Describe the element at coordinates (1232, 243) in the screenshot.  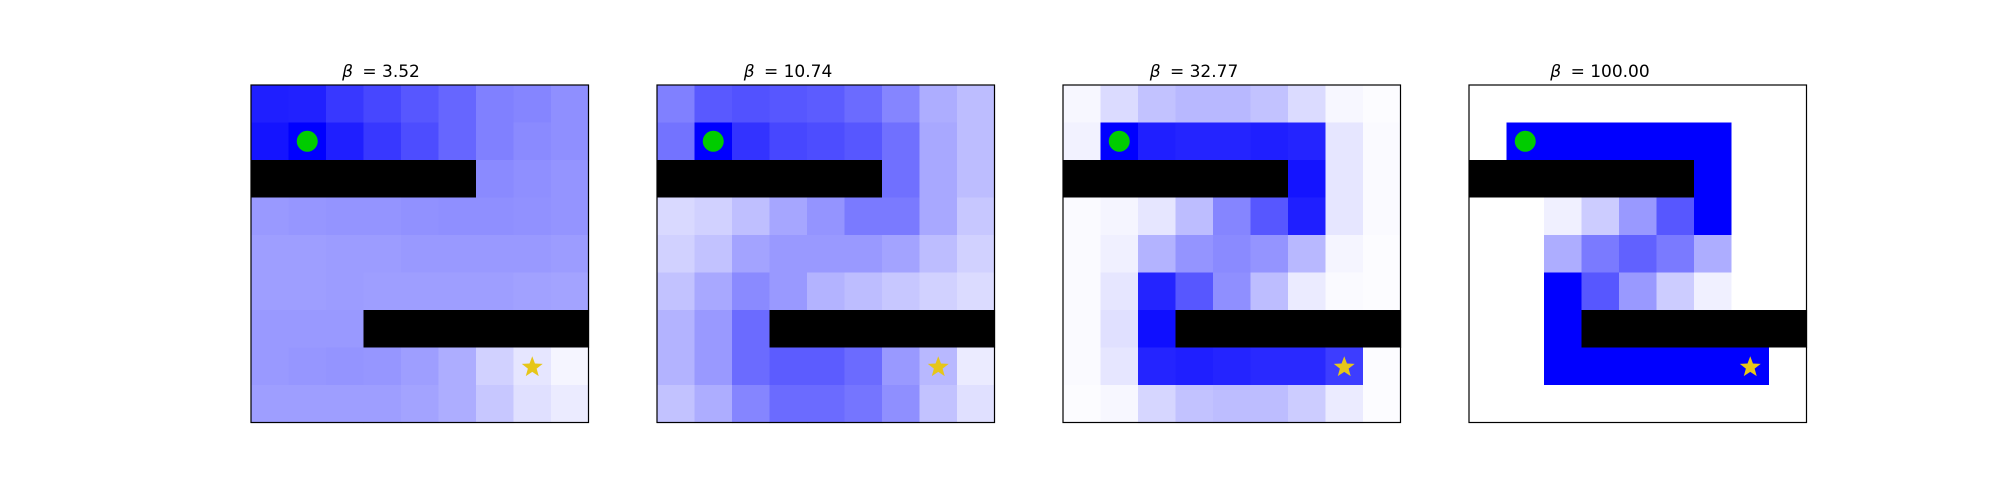
I see `heatmap-panel-beta-32-77: β = 32.77` at that location.